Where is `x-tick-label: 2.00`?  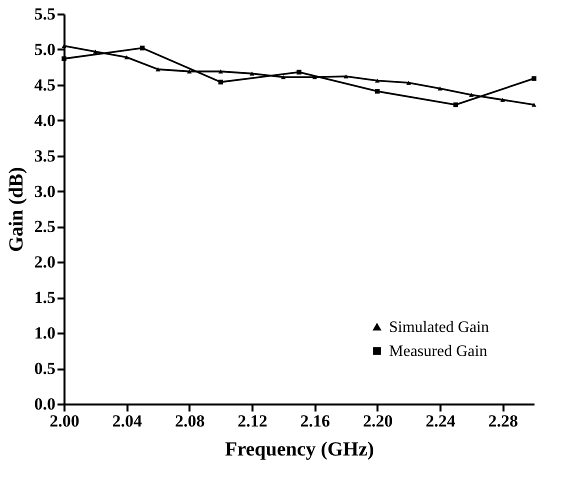 x-tick-label: 2.00 is located at coordinates (65, 421).